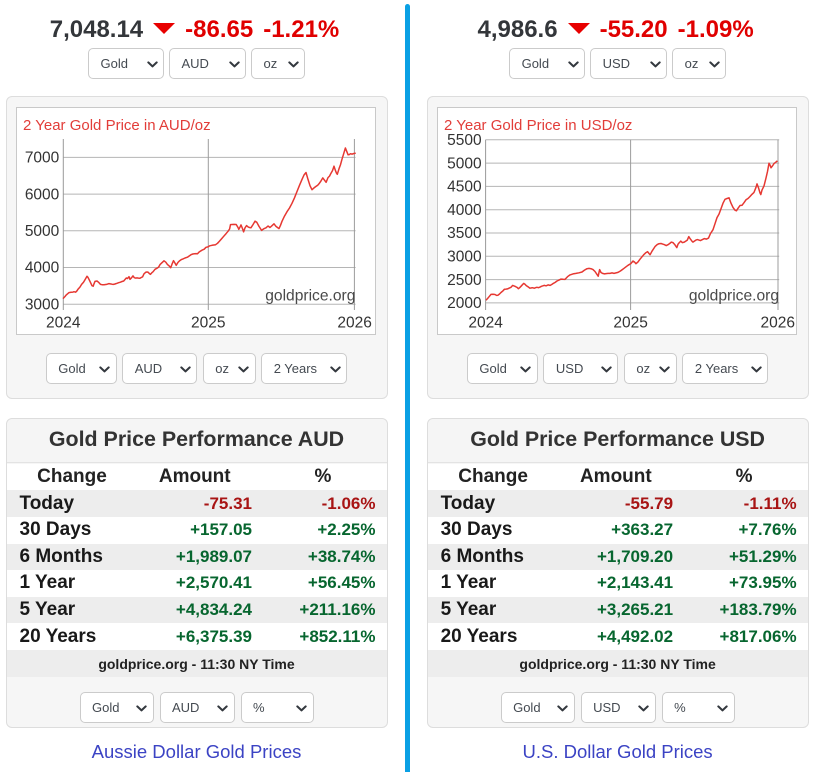  What do you see at coordinates (464, 280) in the screenshot?
I see `svg-text: 2500` at bounding box center [464, 280].